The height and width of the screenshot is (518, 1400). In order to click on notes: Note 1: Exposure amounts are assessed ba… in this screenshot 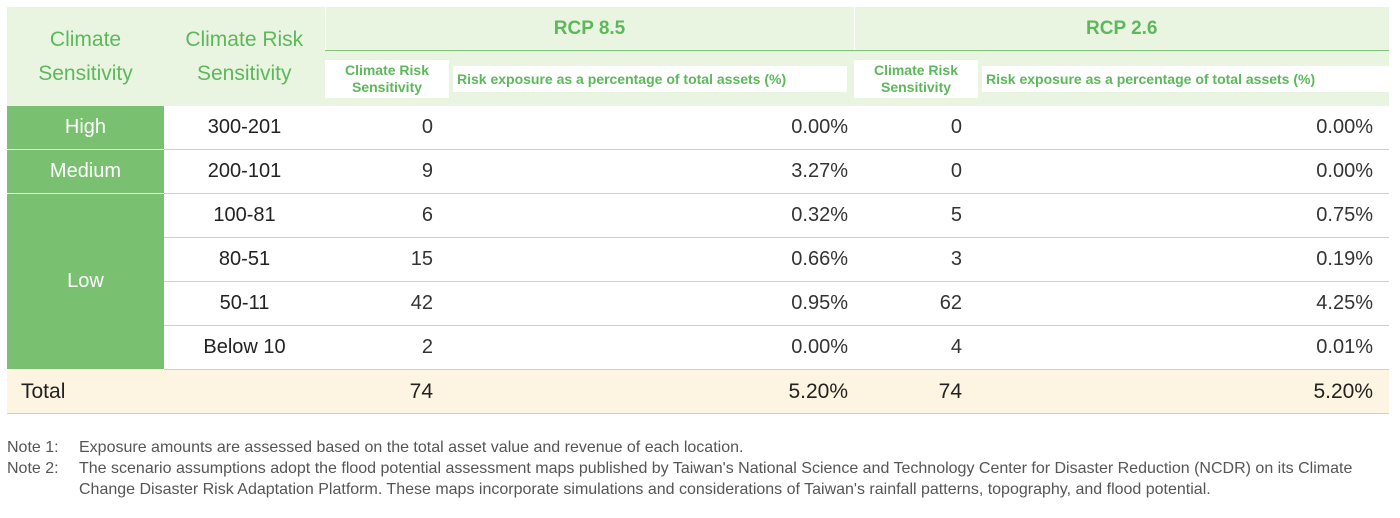, I will do `click(700, 468)`.